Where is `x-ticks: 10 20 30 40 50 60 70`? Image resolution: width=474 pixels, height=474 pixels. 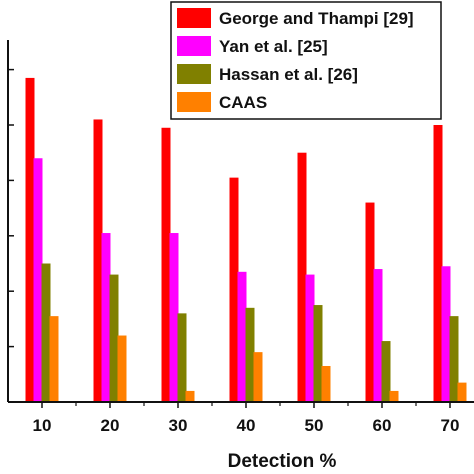 x-ticks: 10 20 30 40 50 60 70 is located at coordinates (246, 418).